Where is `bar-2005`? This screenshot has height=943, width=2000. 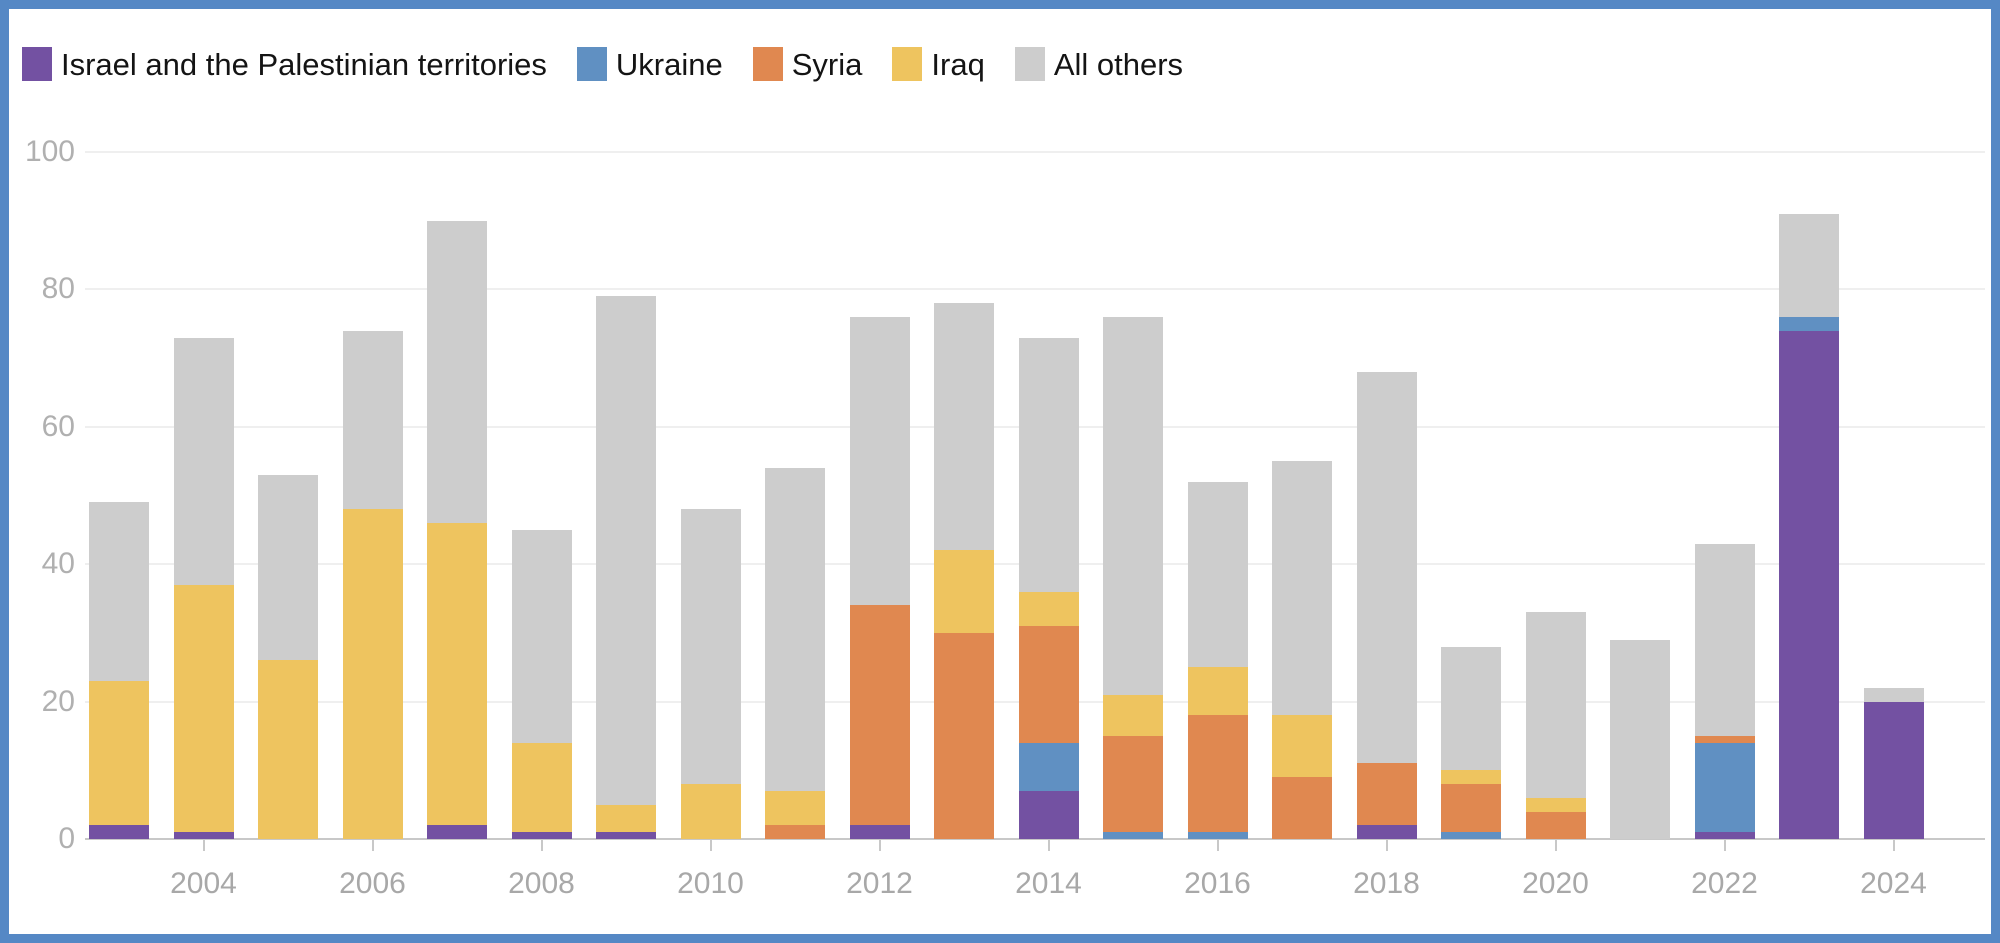
bar-2005 is located at coordinates (288, 495).